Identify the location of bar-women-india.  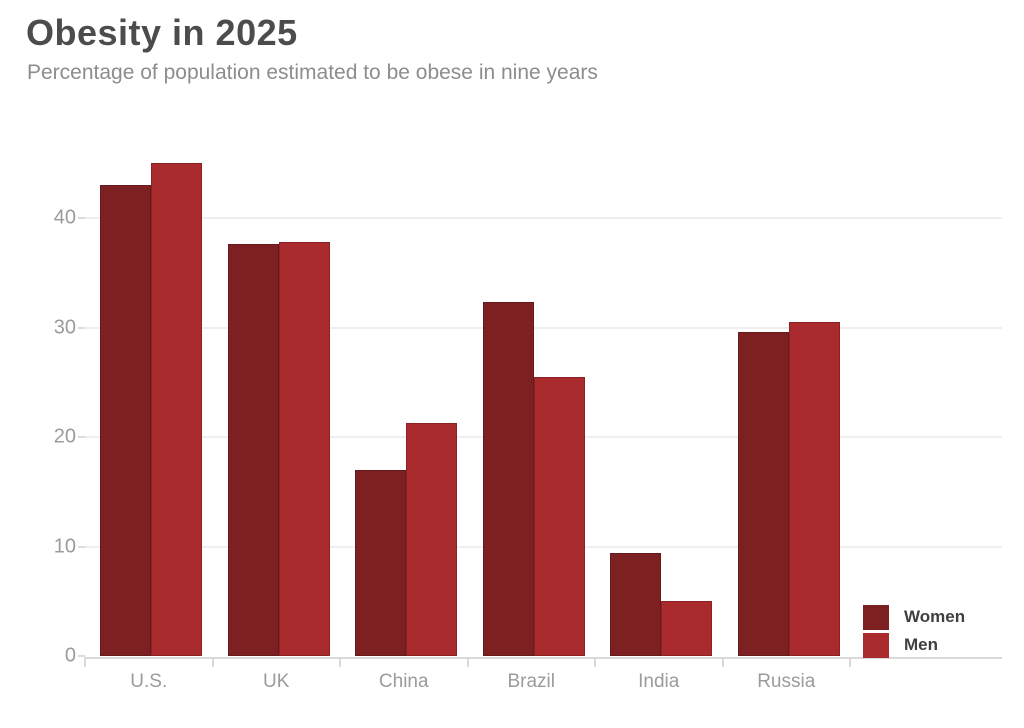
(636, 604).